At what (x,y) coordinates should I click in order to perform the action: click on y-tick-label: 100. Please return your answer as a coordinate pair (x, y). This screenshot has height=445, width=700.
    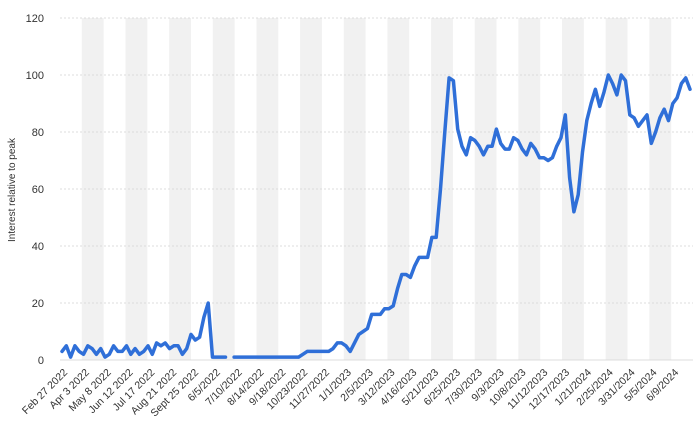
    Looking at the image, I should click on (35, 76).